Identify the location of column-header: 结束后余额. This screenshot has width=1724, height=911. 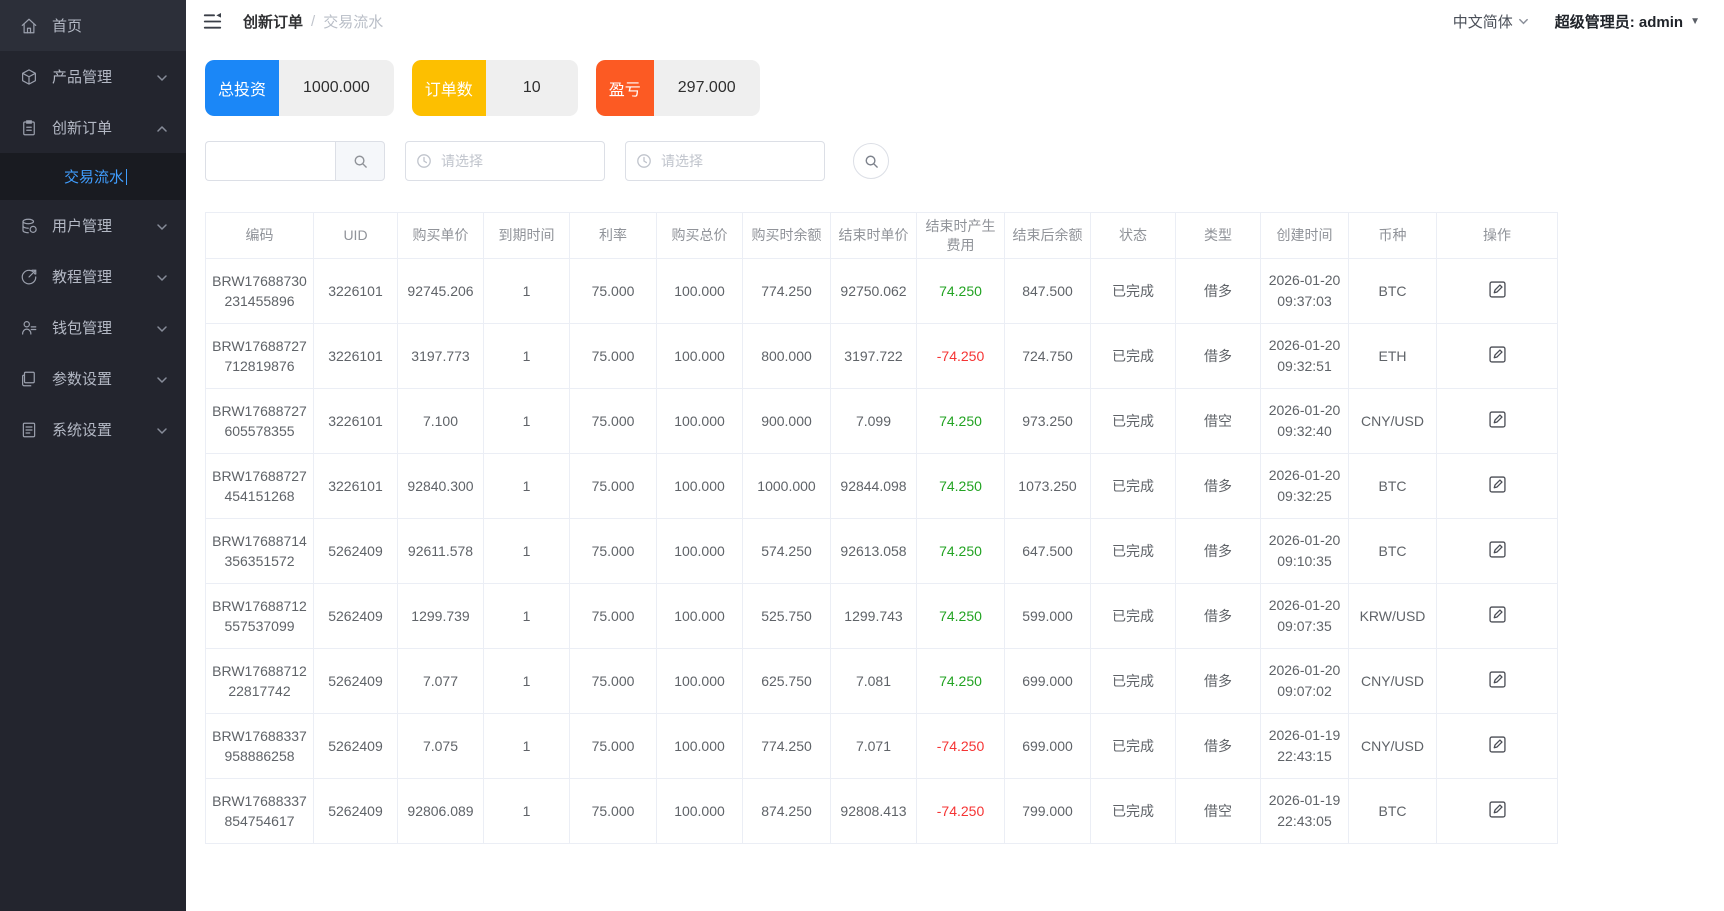
(1047, 235).